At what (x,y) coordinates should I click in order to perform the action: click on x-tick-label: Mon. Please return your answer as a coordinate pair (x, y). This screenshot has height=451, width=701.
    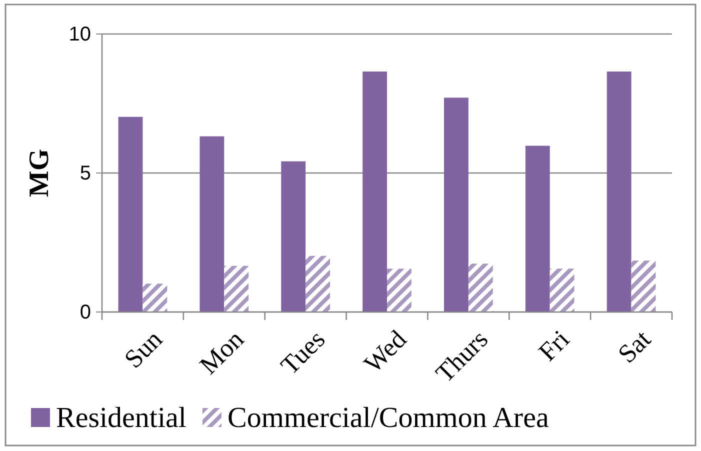
    Looking at the image, I should click on (222, 352).